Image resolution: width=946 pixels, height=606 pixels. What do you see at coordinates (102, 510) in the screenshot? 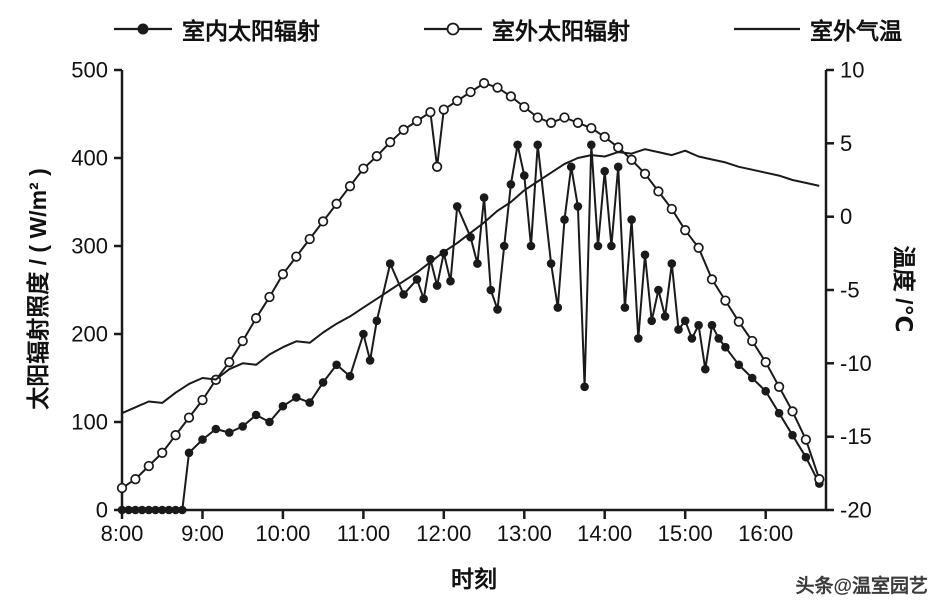
I see `y-left-tick-label: 0` at bounding box center [102, 510].